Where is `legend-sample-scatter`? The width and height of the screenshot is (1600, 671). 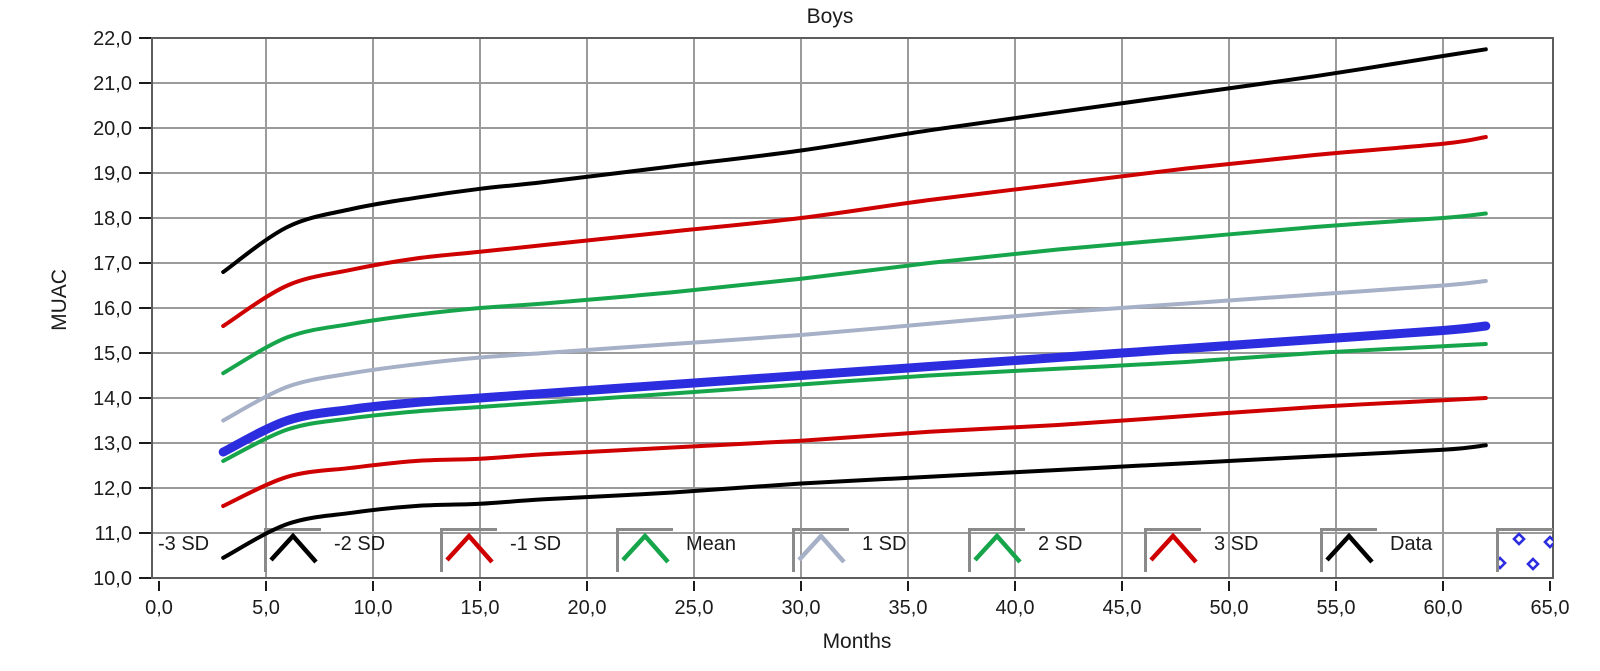
legend-sample-scatter is located at coordinates (1524, 550).